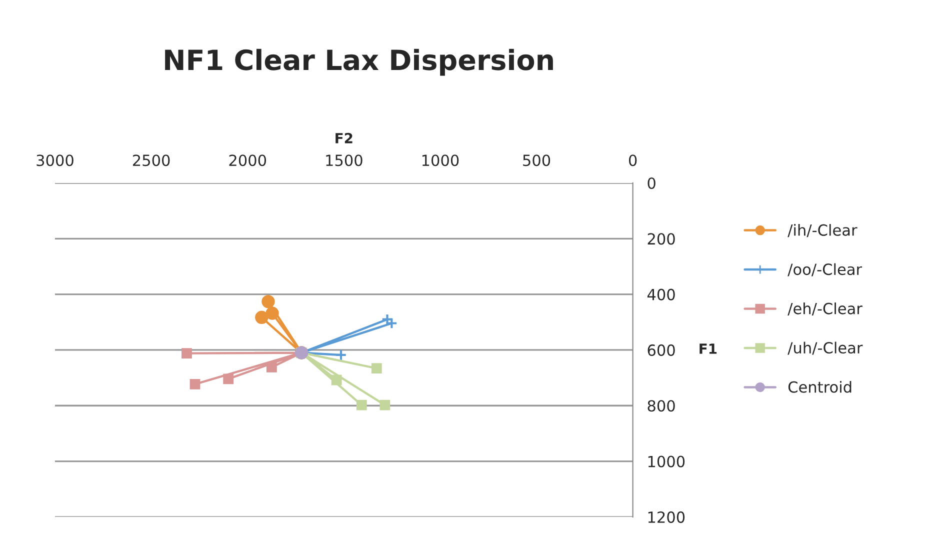  Describe the element at coordinates (823, 231) in the screenshot. I see `legend-label: /ih/-Clear` at that location.